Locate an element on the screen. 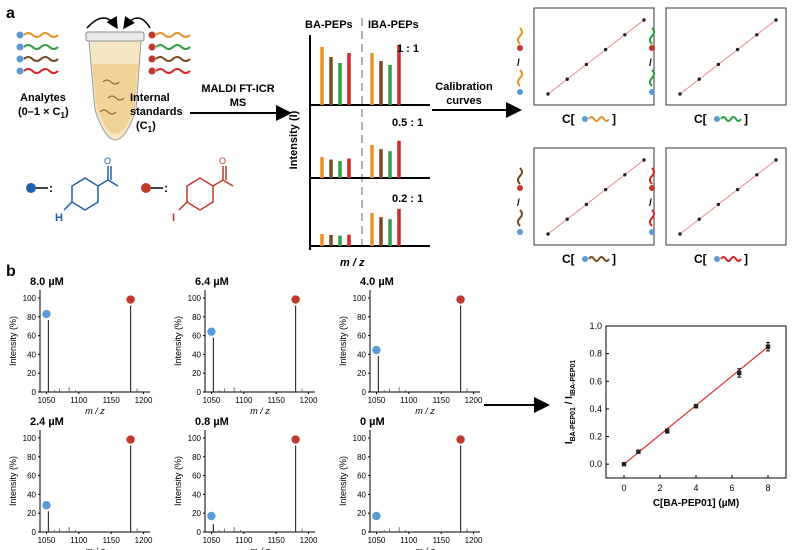 Image resolution: width=800 pixels, height=550 pixels. spectrum-concentration: 2.4 µM is located at coordinates (47, 422).